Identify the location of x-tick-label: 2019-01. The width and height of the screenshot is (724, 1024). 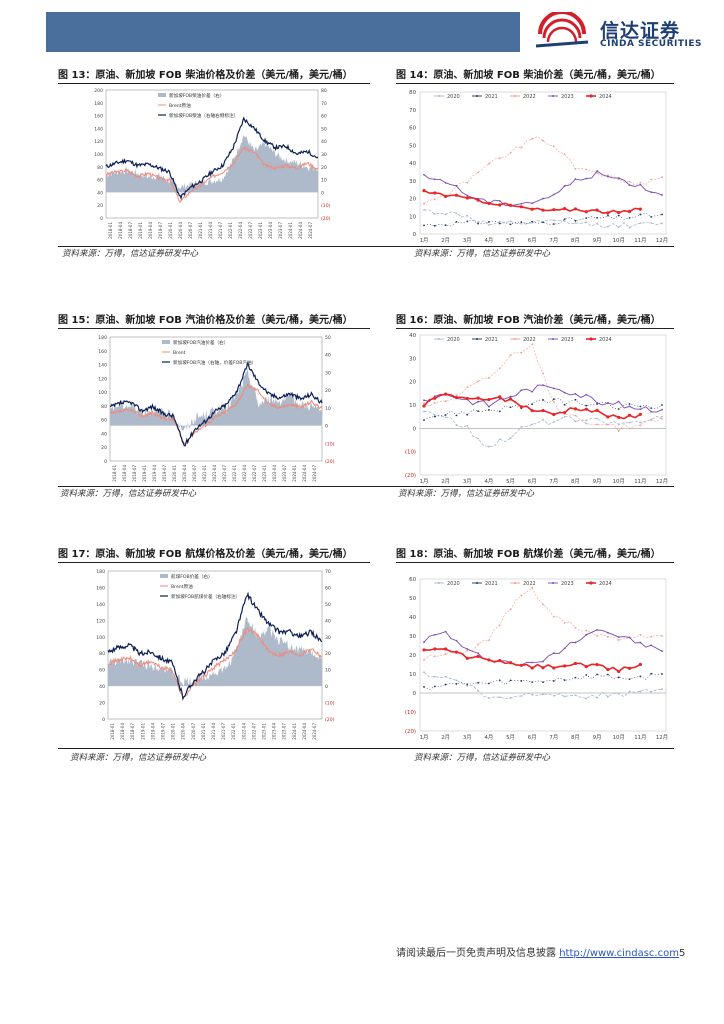
(140, 230).